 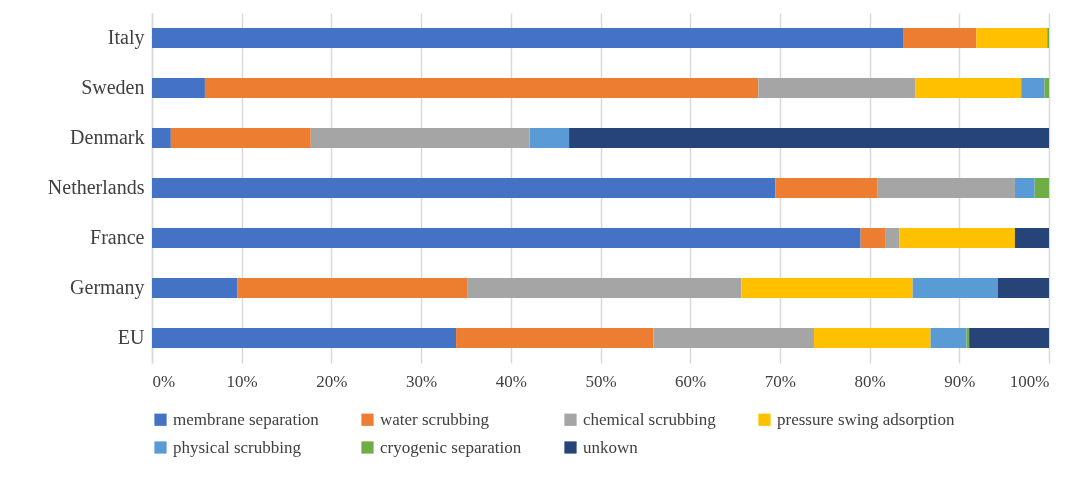 I want to click on x-tick-label: 10%, so click(x=242, y=381).